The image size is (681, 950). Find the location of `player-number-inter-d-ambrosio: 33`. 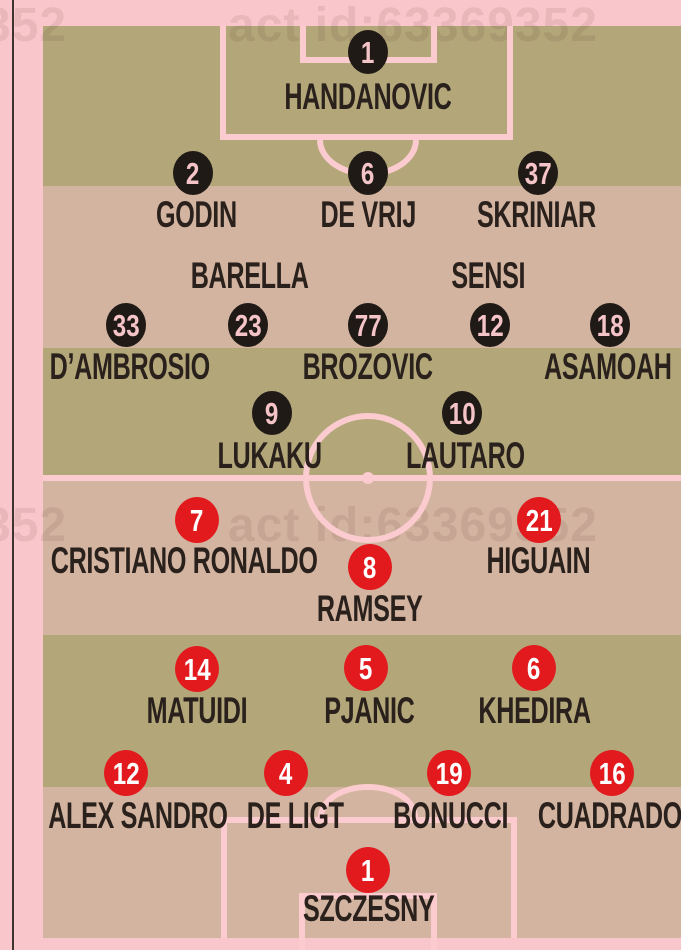

player-number-inter-d-ambrosio: 33 is located at coordinates (126, 325).